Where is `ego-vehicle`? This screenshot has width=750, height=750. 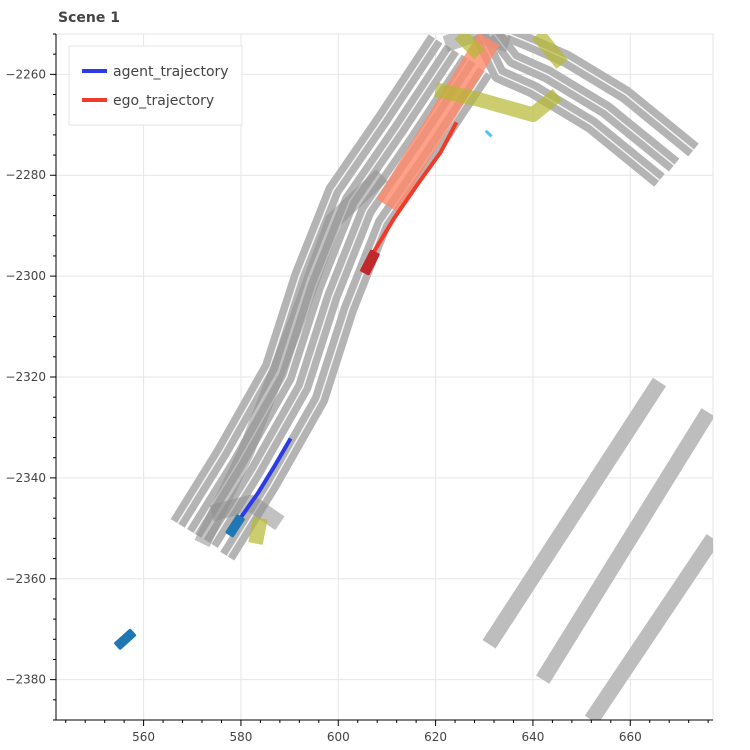
ego-vehicle is located at coordinates (370, 262).